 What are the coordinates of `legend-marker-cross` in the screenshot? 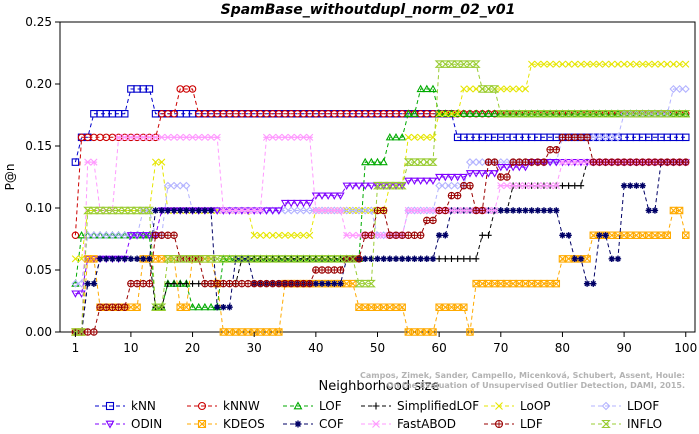 It's located at (499, 424).